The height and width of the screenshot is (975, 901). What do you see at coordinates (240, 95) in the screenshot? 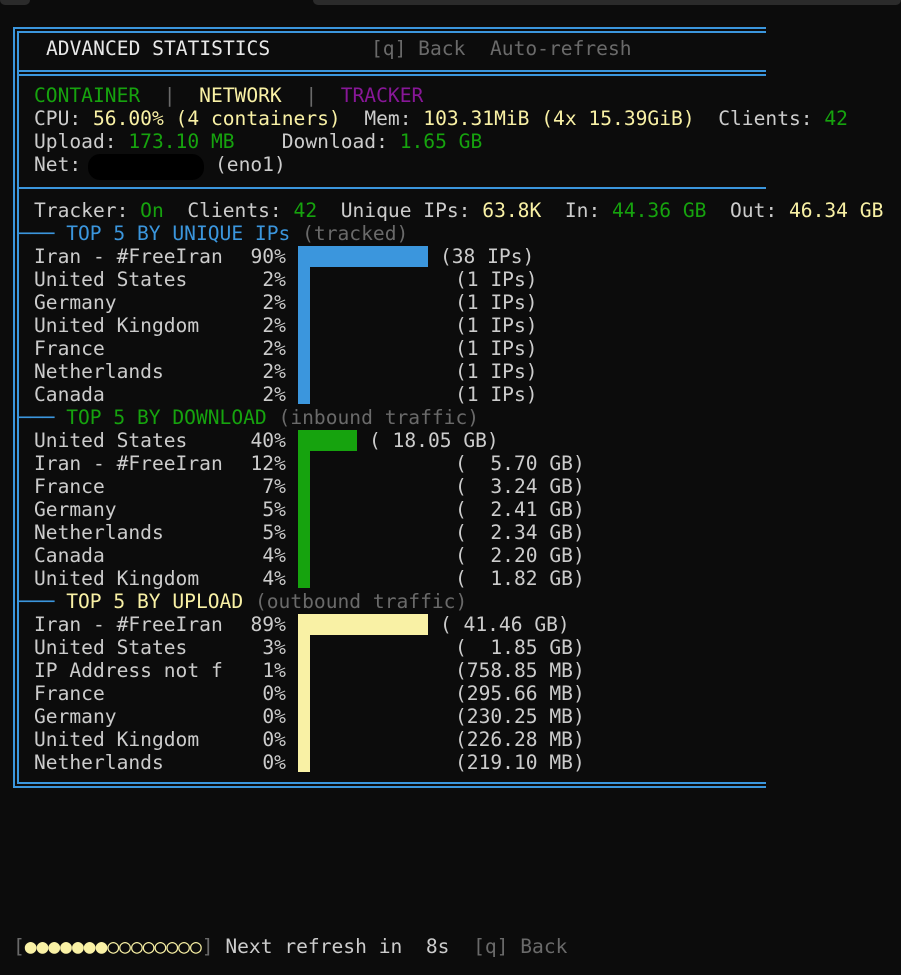
I see `tab-network: NETWORK` at bounding box center [240, 95].